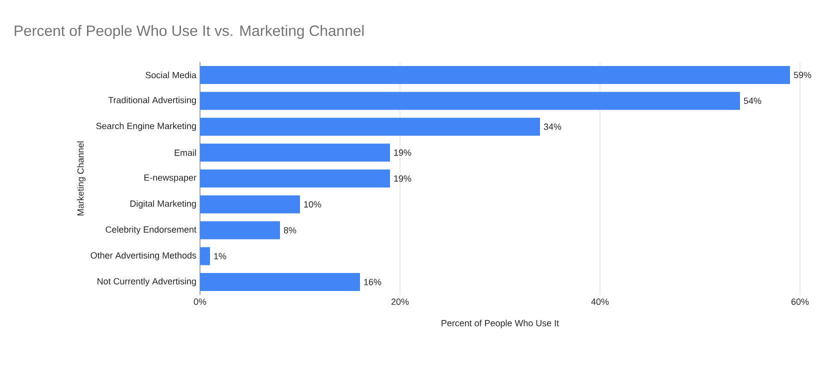 The height and width of the screenshot is (371, 819). What do you see at coordinates (220, 256) in the screenshot?
I see `data-label: 1%` at bounding box center [220, 256].